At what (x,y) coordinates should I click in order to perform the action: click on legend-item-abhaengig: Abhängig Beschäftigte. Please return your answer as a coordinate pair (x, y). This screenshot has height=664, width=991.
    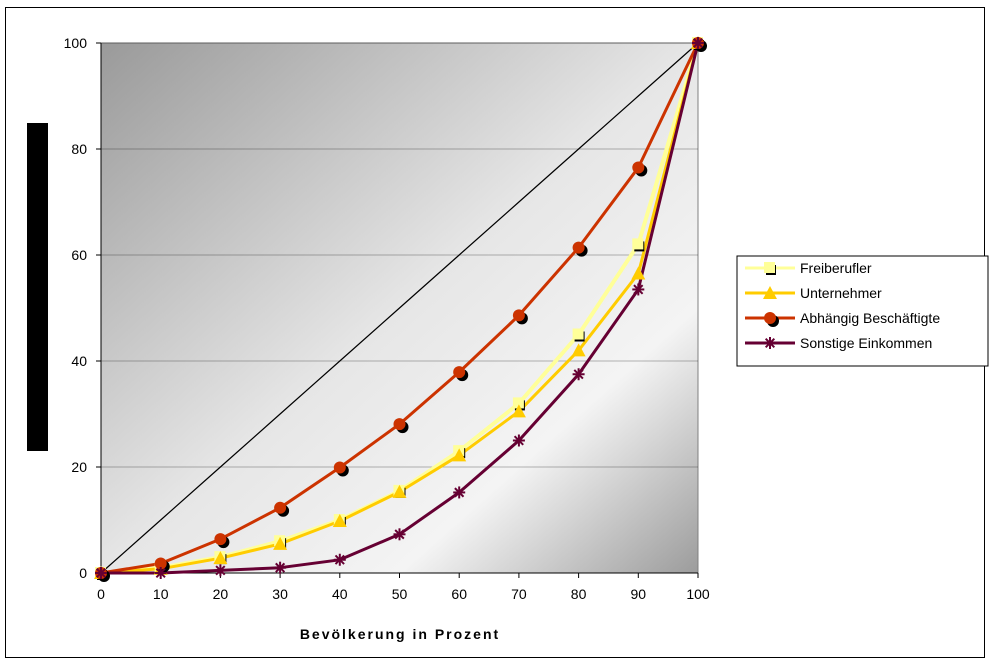
    Looking at the image, I should click on (842, 318).